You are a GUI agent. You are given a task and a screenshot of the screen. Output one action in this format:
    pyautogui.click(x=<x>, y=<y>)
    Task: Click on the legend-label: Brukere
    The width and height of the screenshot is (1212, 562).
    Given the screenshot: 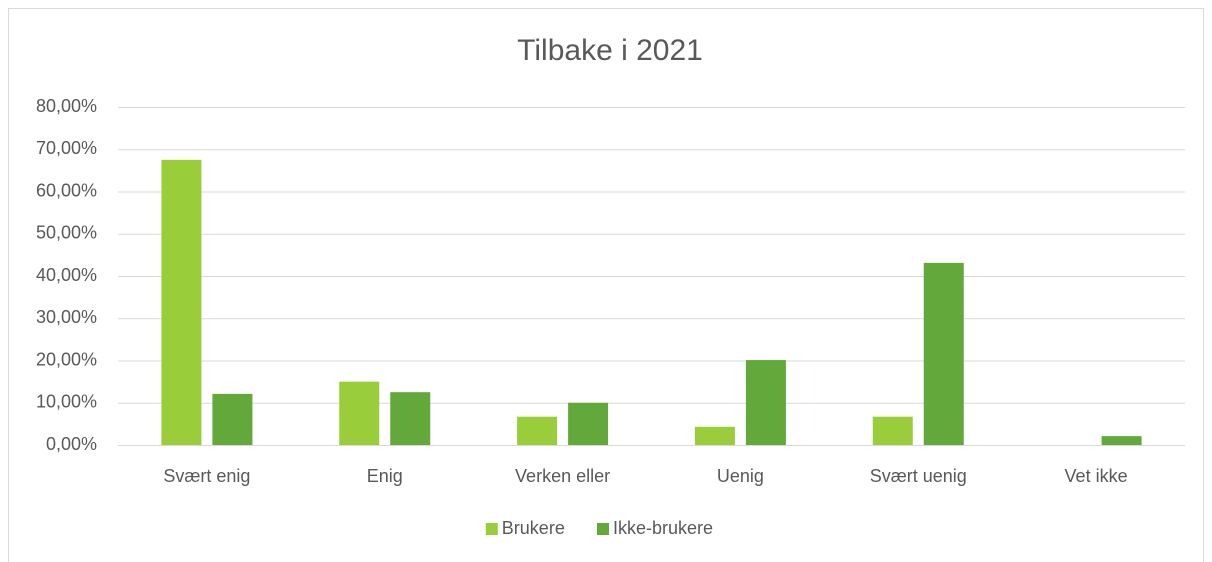 What is the action you would take?
    pyautogui.click(x=533, y=528)
    